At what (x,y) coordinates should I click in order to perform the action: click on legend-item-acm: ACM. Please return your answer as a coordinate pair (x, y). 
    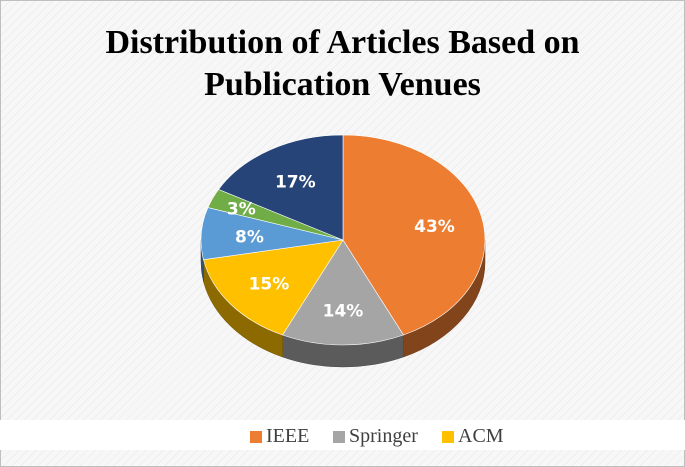
    Looking at the image, I should click on (473, 436).